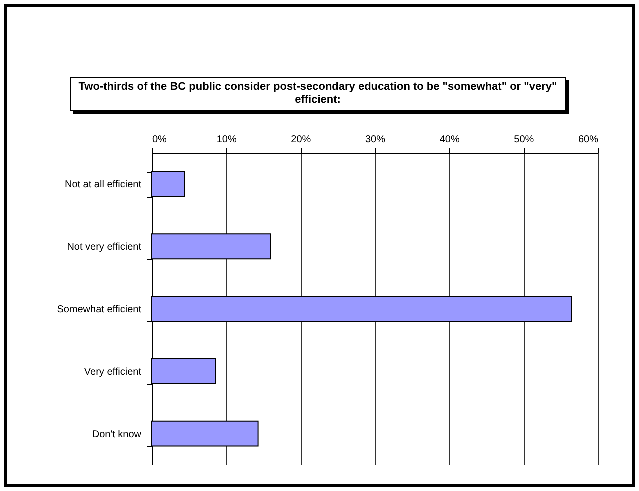 The width and height of the screenshot is (639, 491). Describe the element at coordinates (301, 140) in the screenshot. I see `x-tick-label: 20%` at that location.